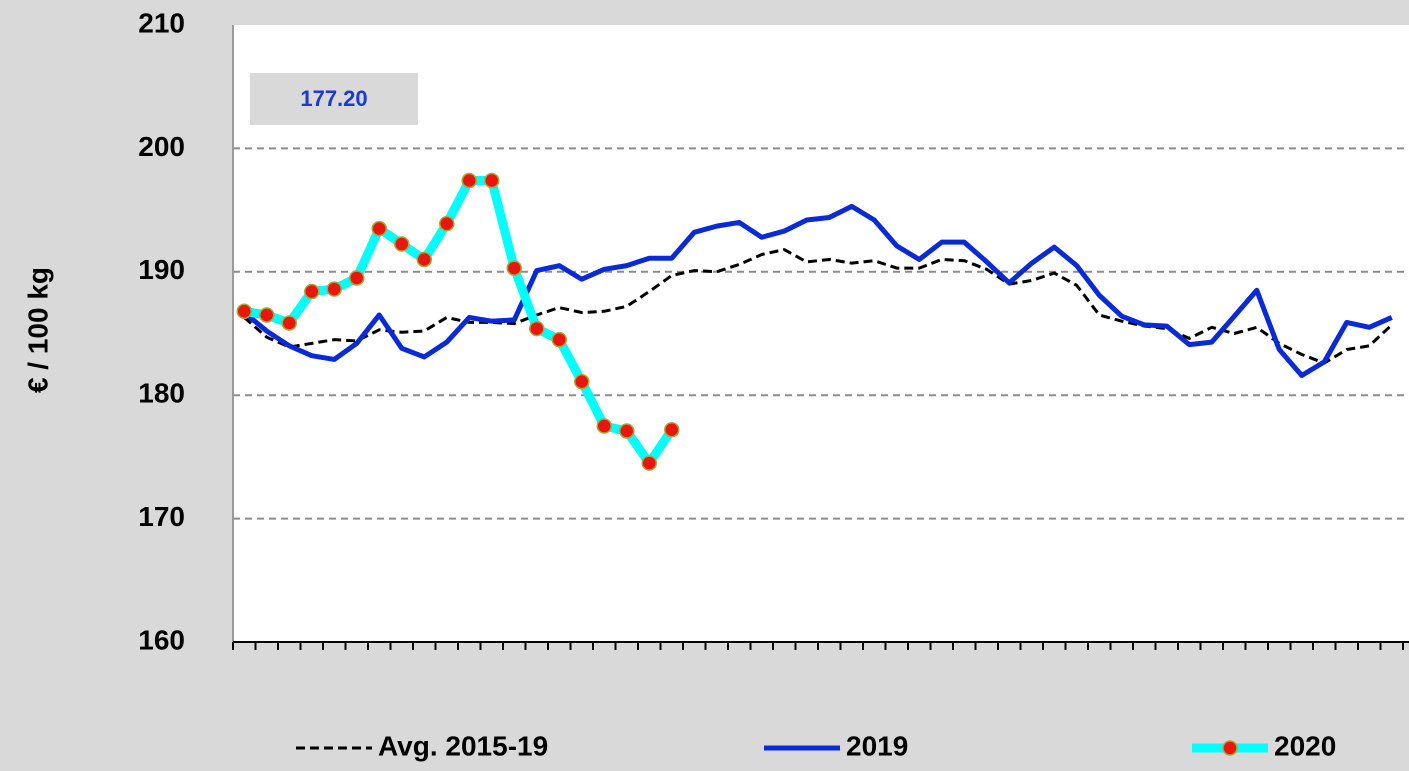 This screenshot has width=1409, height=771. Describe the element at coordinates (161, 269) in the screenshot. I see `y-tick-label: 190` at that location.